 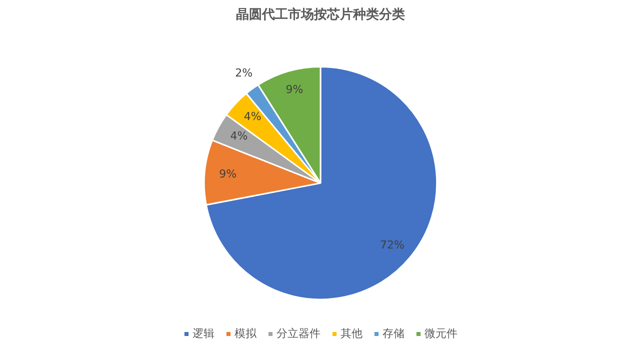 I want to click on legend-label: 存储, so click(x=393, y=333).